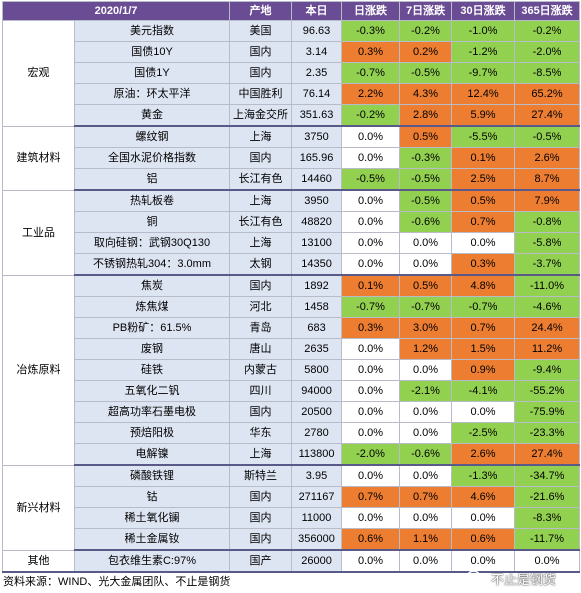 This screenshot has width=581, height=593. I want to click on price-cell: 1892, so click(317, 285).